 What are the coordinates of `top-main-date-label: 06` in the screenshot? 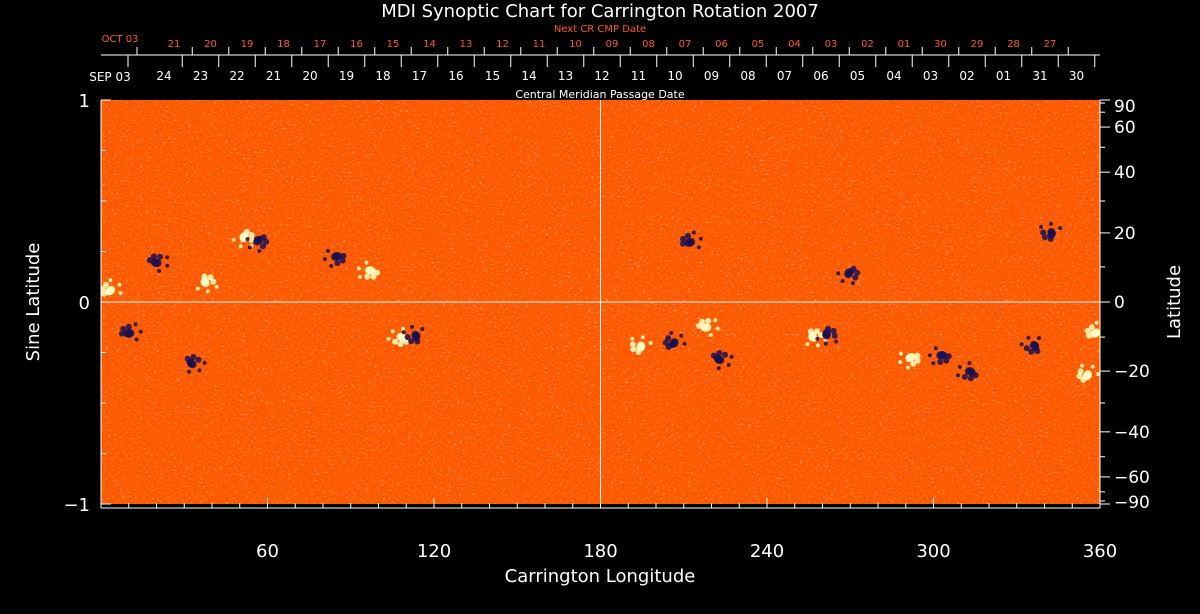 It's located at (820, 76).